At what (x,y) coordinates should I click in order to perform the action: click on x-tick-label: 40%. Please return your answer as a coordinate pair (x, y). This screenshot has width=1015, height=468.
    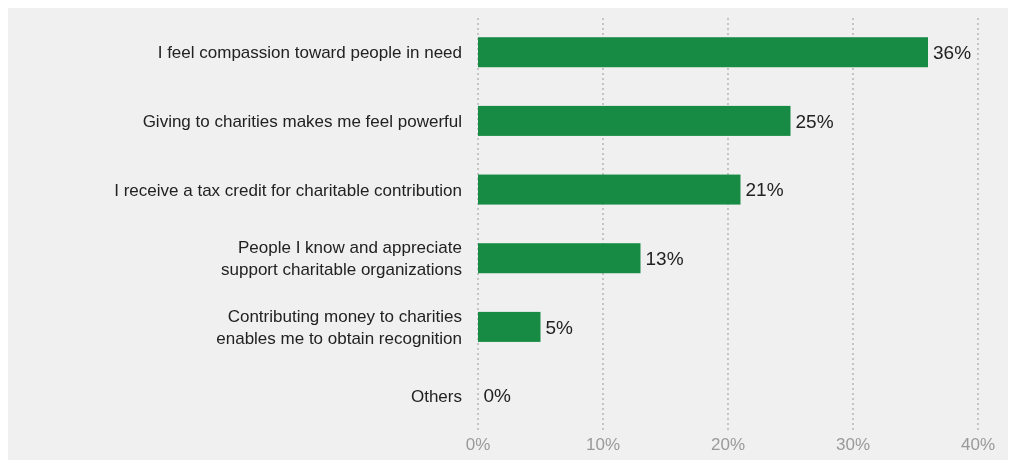
    Looking at the image, I should click on (978, 445).